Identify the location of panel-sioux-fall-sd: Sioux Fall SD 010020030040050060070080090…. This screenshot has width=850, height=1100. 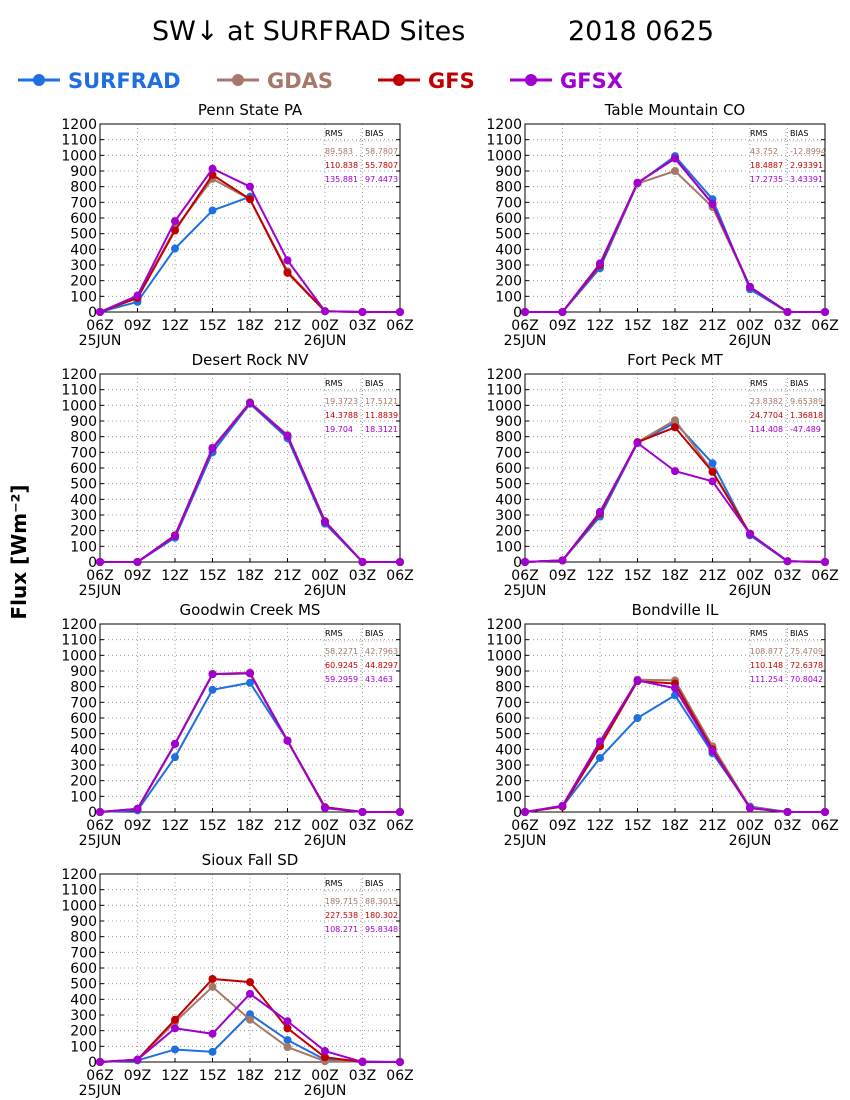
(237, 975).